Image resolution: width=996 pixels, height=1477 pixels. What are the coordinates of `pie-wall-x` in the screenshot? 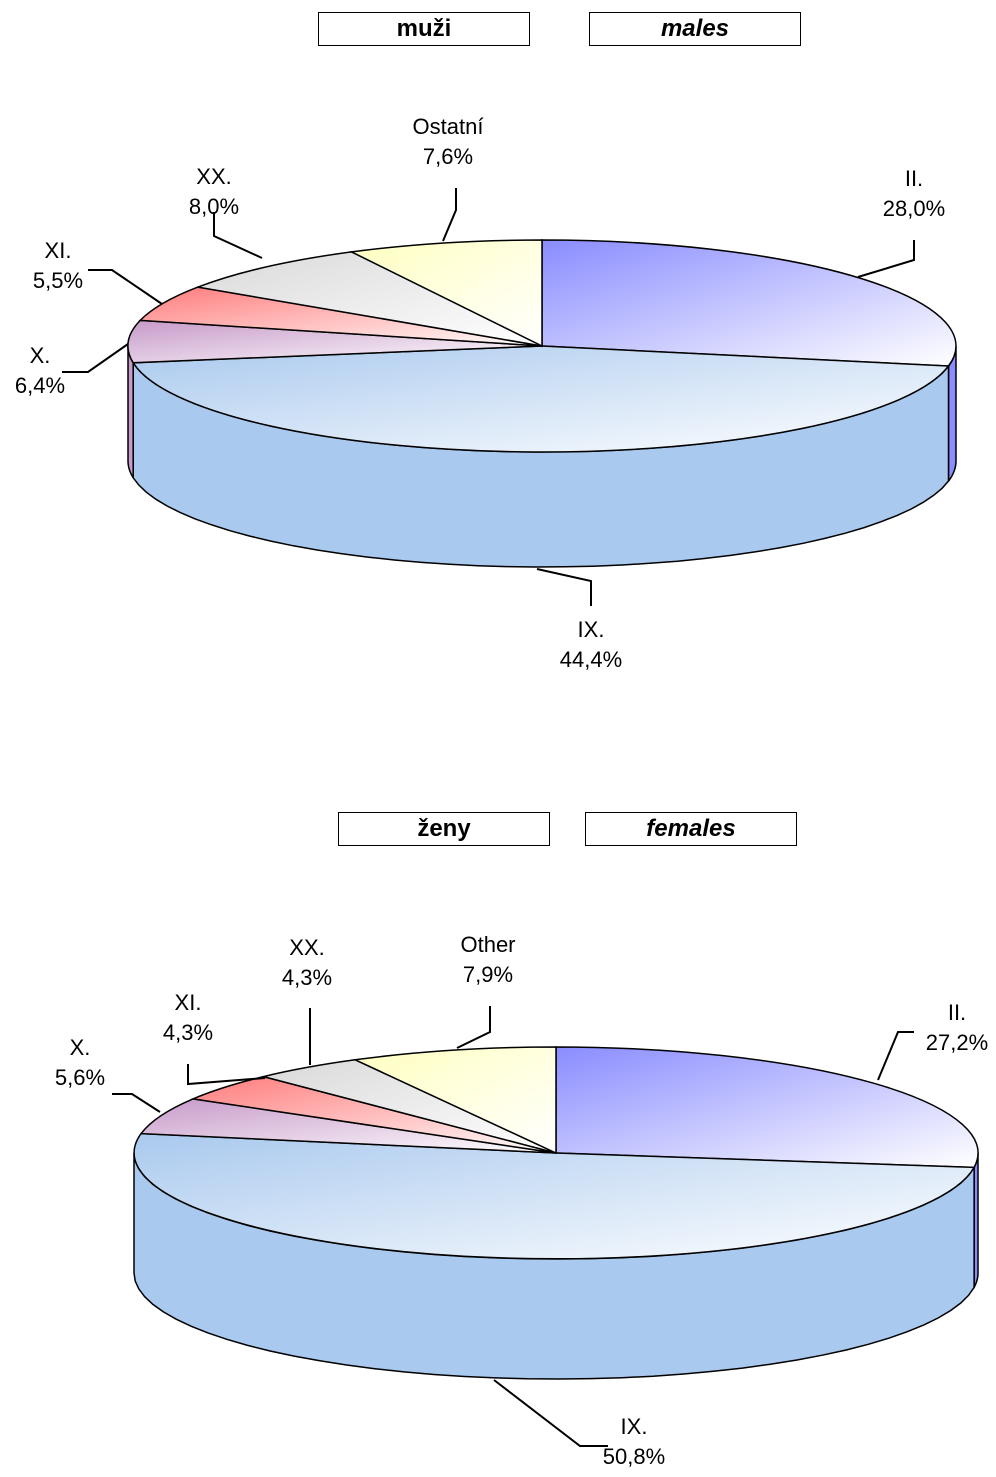 It's located at (130, 412).